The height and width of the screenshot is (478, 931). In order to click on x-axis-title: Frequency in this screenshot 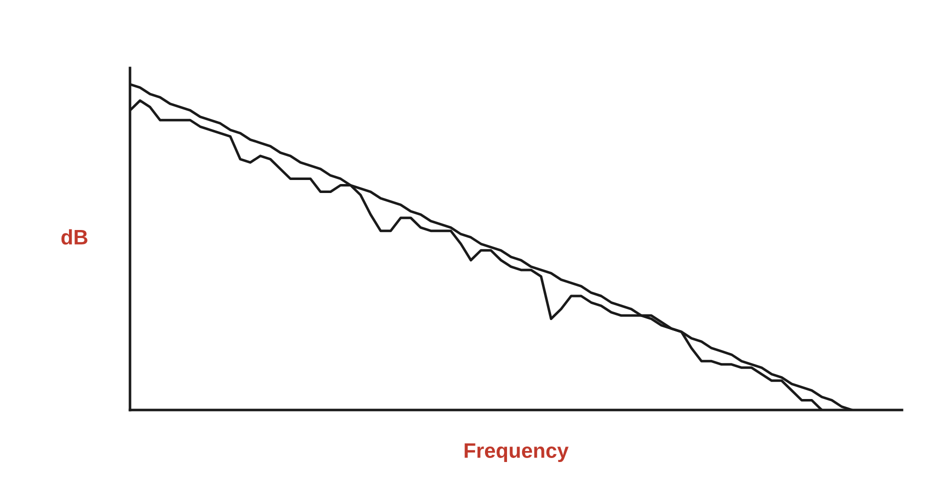, I will do `click(516, 452)`.